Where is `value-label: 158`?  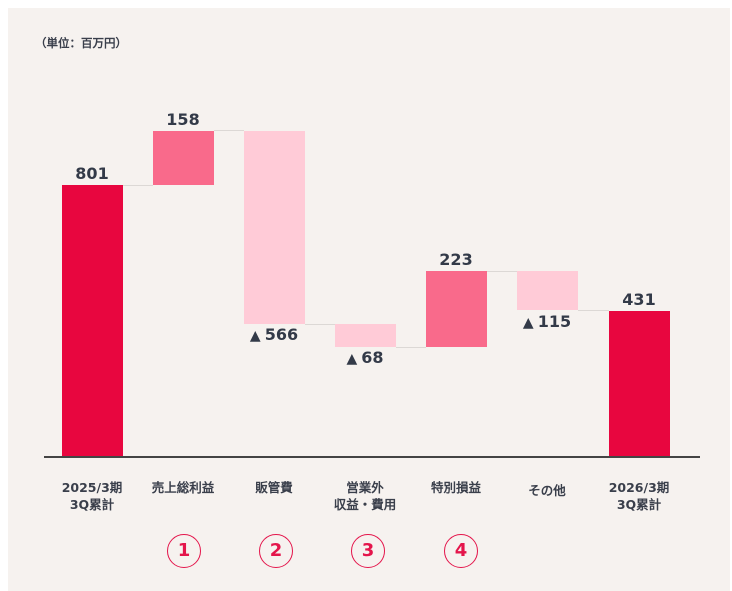
value-label: 158 is located at coordinates (183, 119).